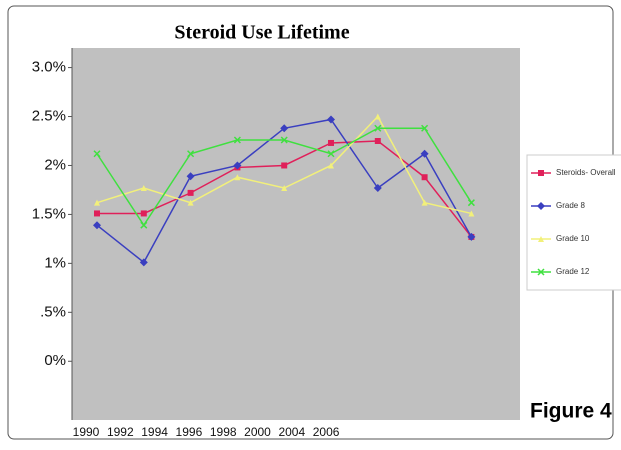 Image resolution: width=621 pixels, height=450 pixels. I want to click on y-tick-label: 0%, so click(55, 360).